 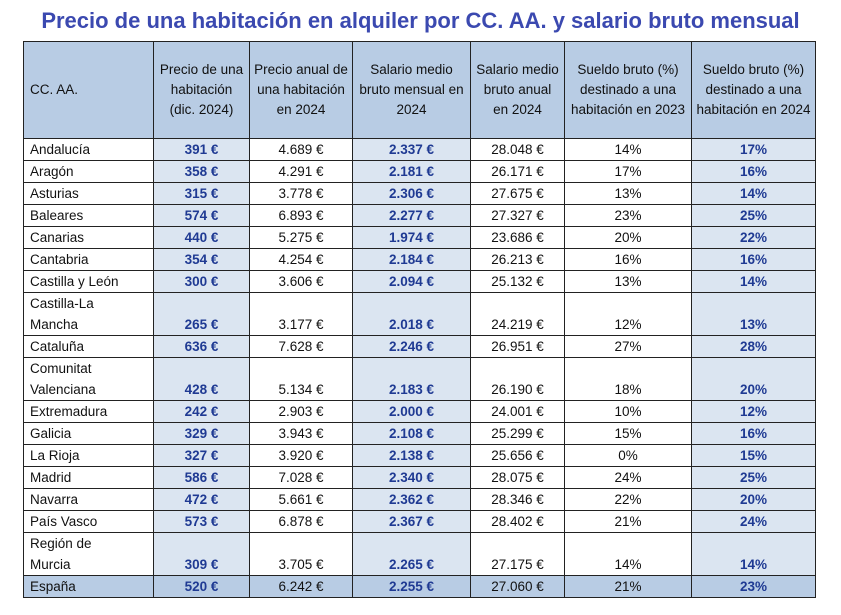 I want to click on cell-salario-anual: 23.686 €, so click(x=517, y=237).